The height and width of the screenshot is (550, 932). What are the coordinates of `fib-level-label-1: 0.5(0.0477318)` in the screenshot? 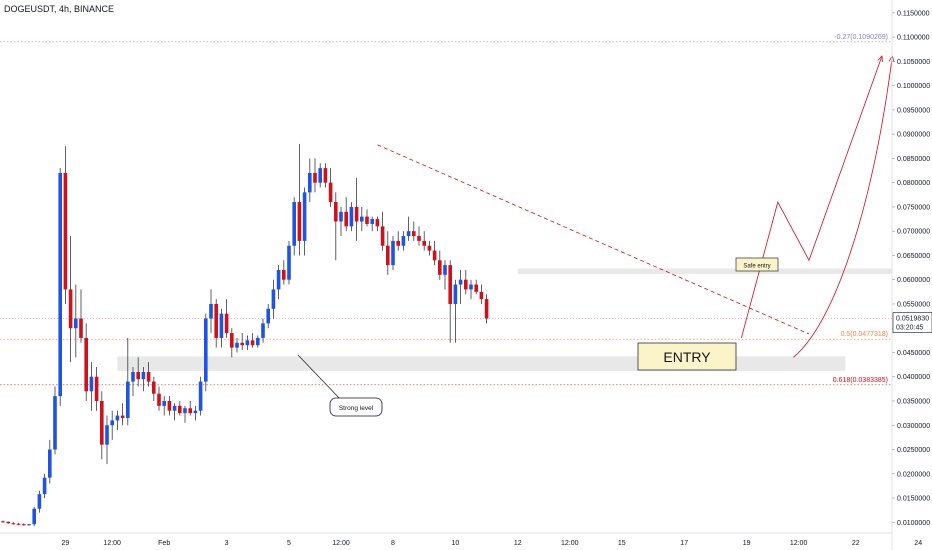 It's located at (864, 334).